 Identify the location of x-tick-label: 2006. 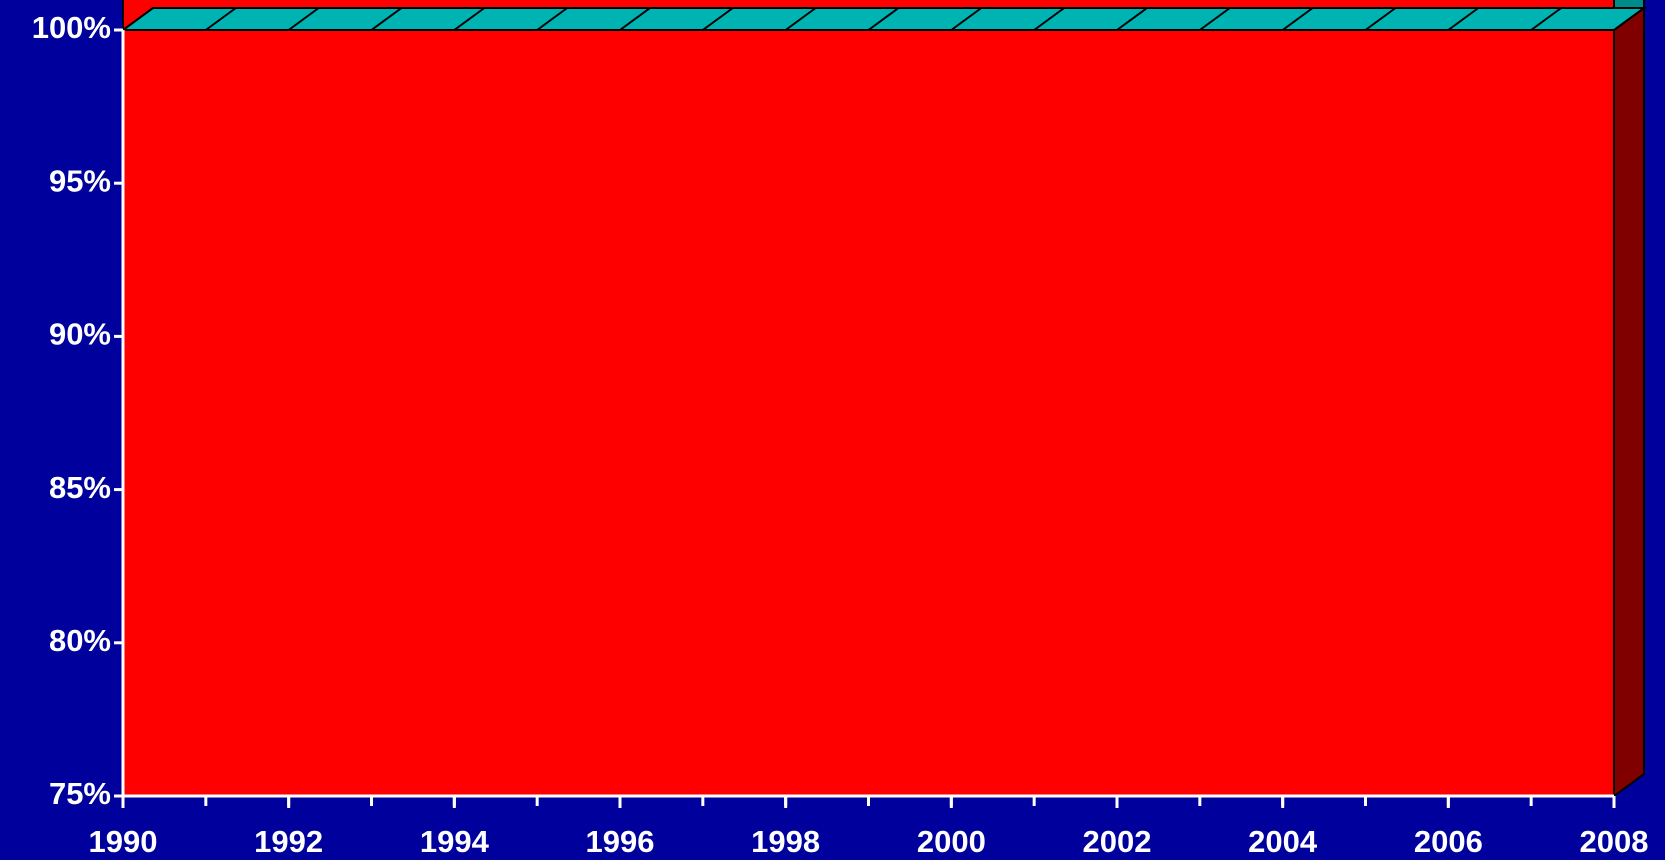
(1448, 841).